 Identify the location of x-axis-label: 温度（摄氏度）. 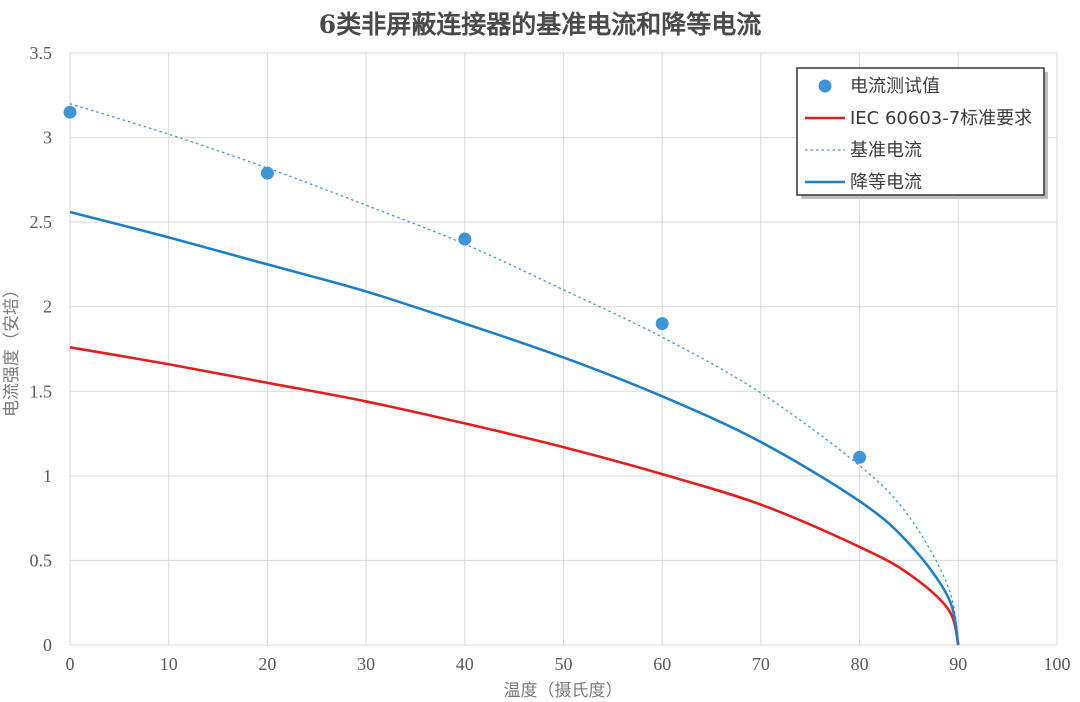
(563, 691).